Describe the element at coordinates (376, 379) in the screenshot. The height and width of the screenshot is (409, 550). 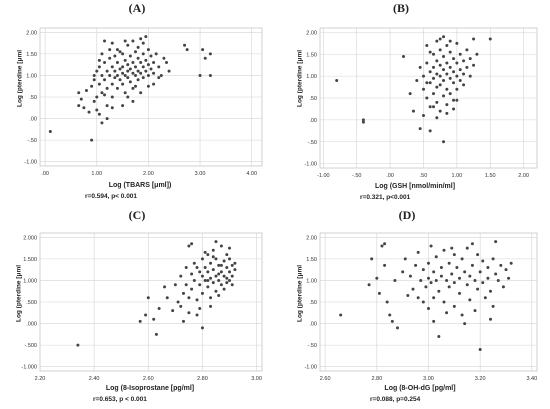
I see `x-tick-label: 2.80` at that location.